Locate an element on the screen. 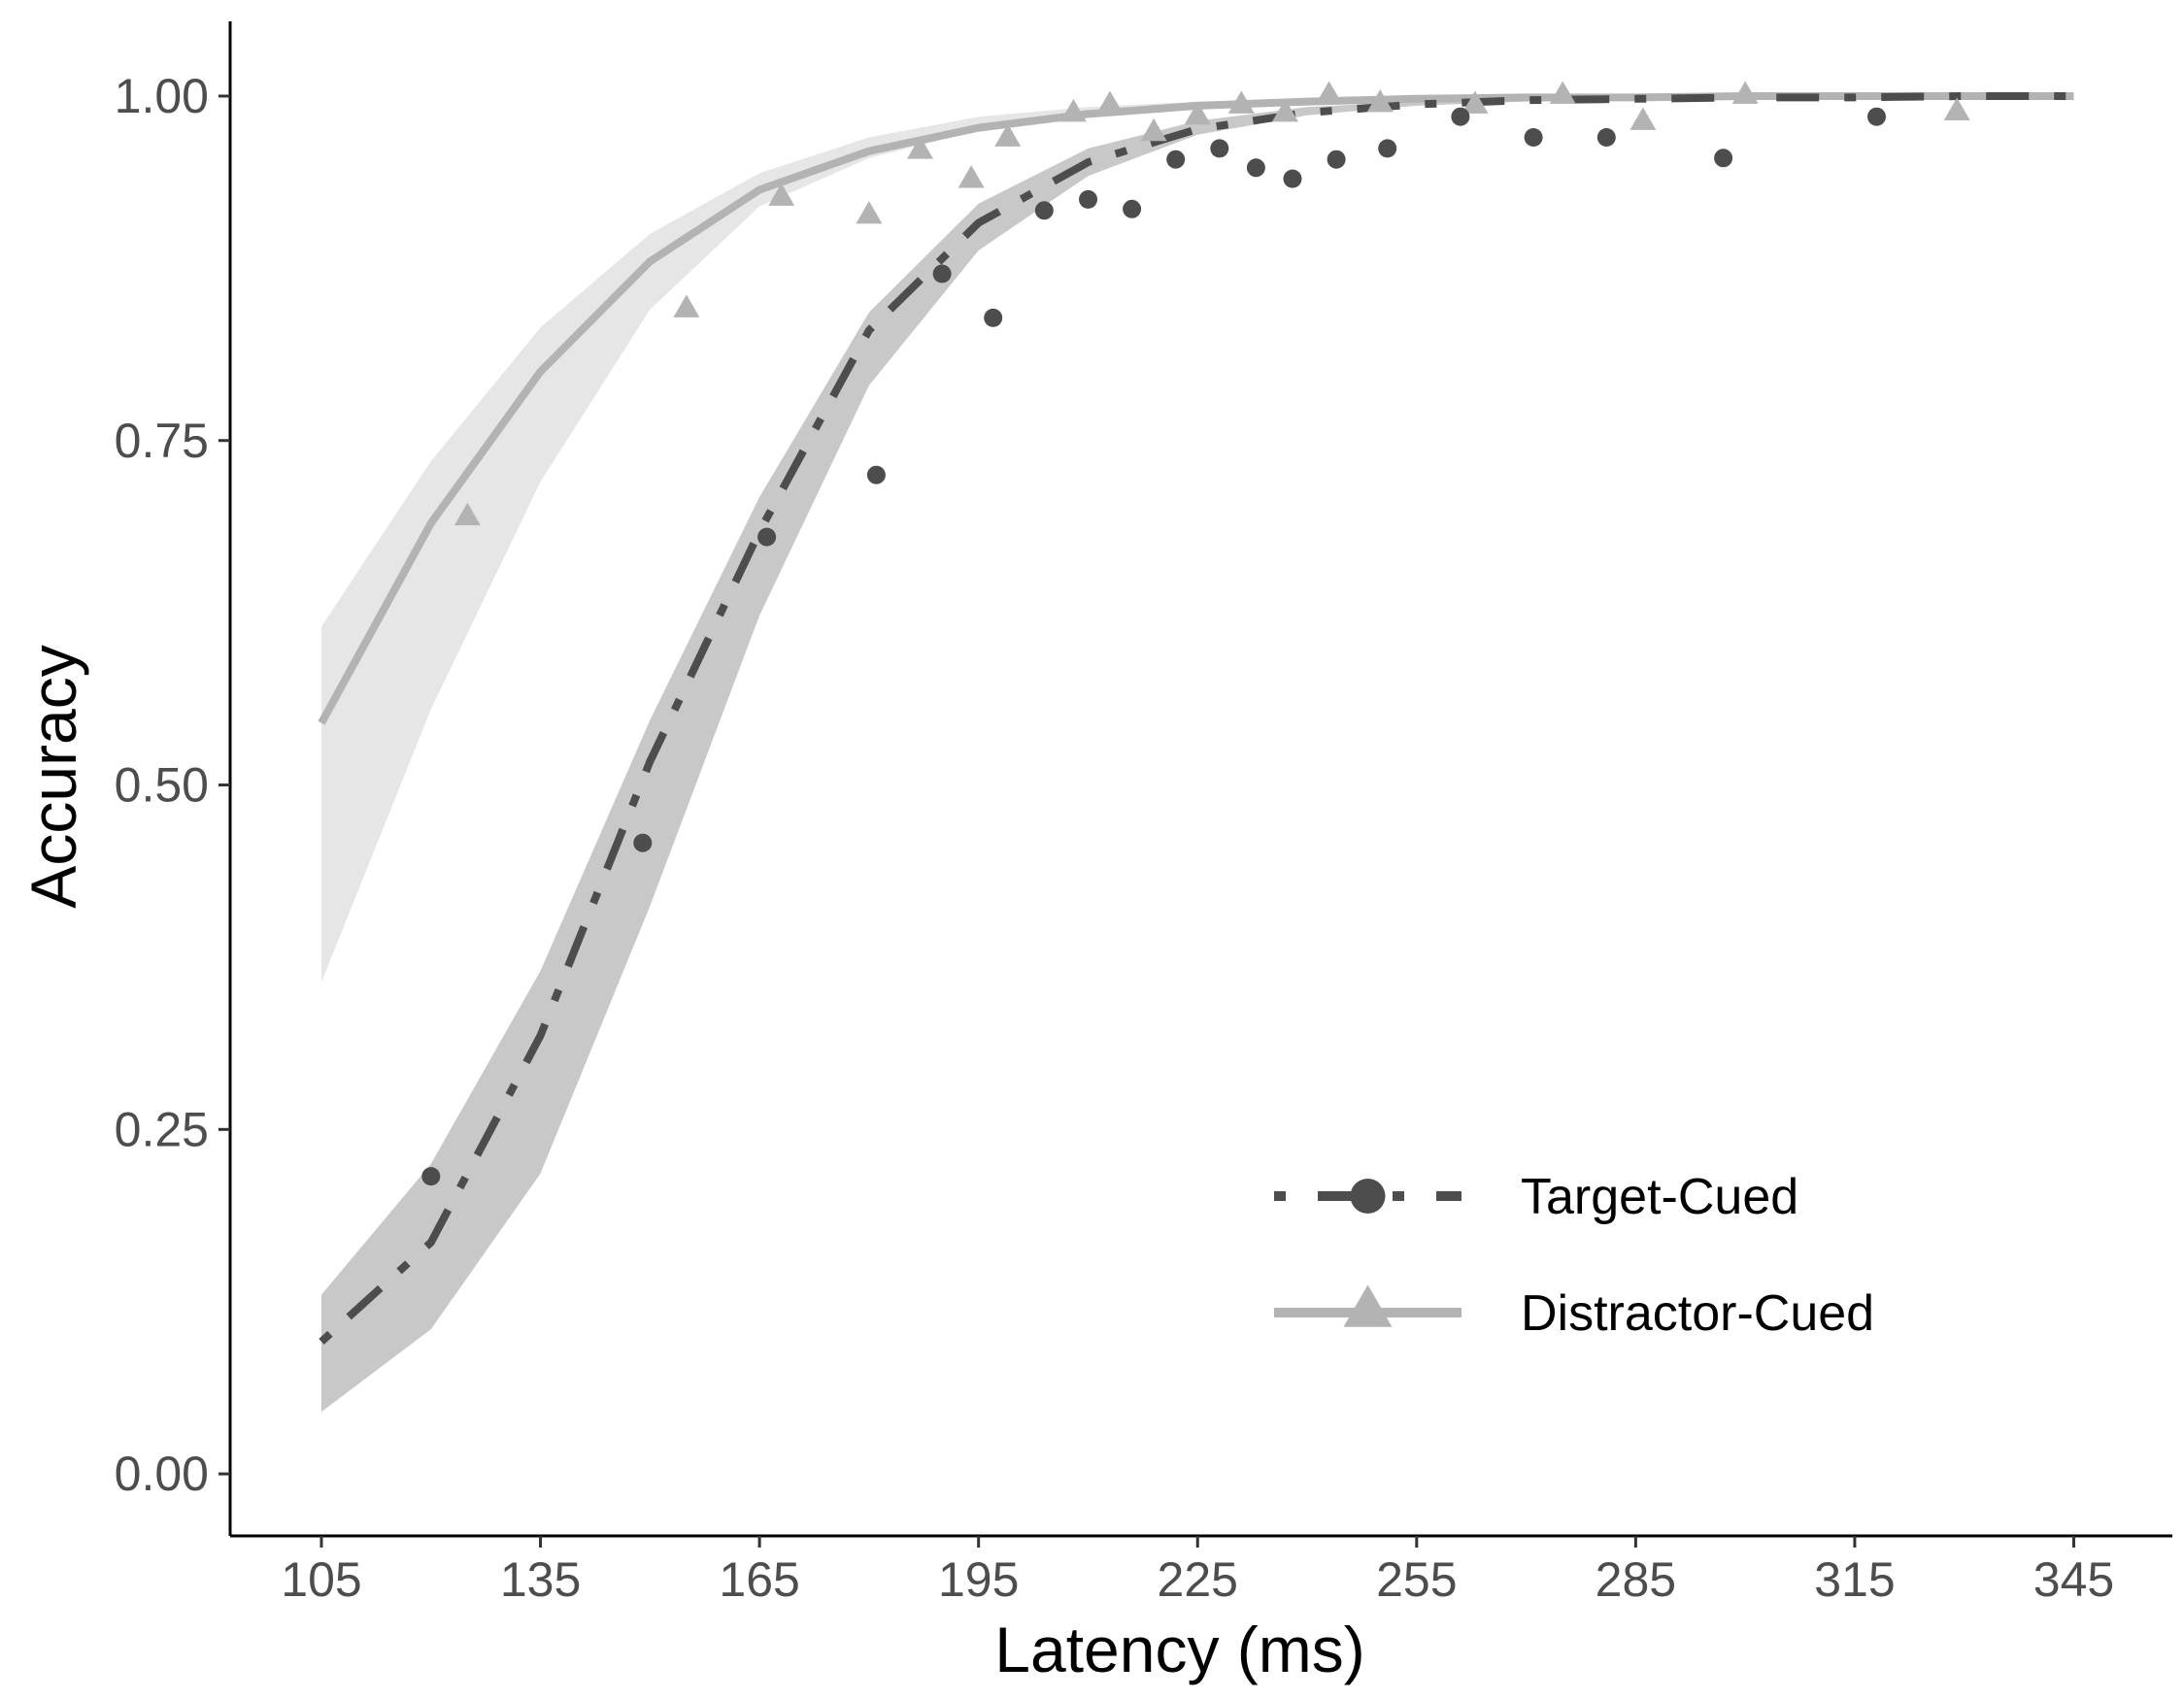 The height and width of the screenshot is (1699, 2184). y-tick-label: 1.00 is located at coordinates (162, 96).